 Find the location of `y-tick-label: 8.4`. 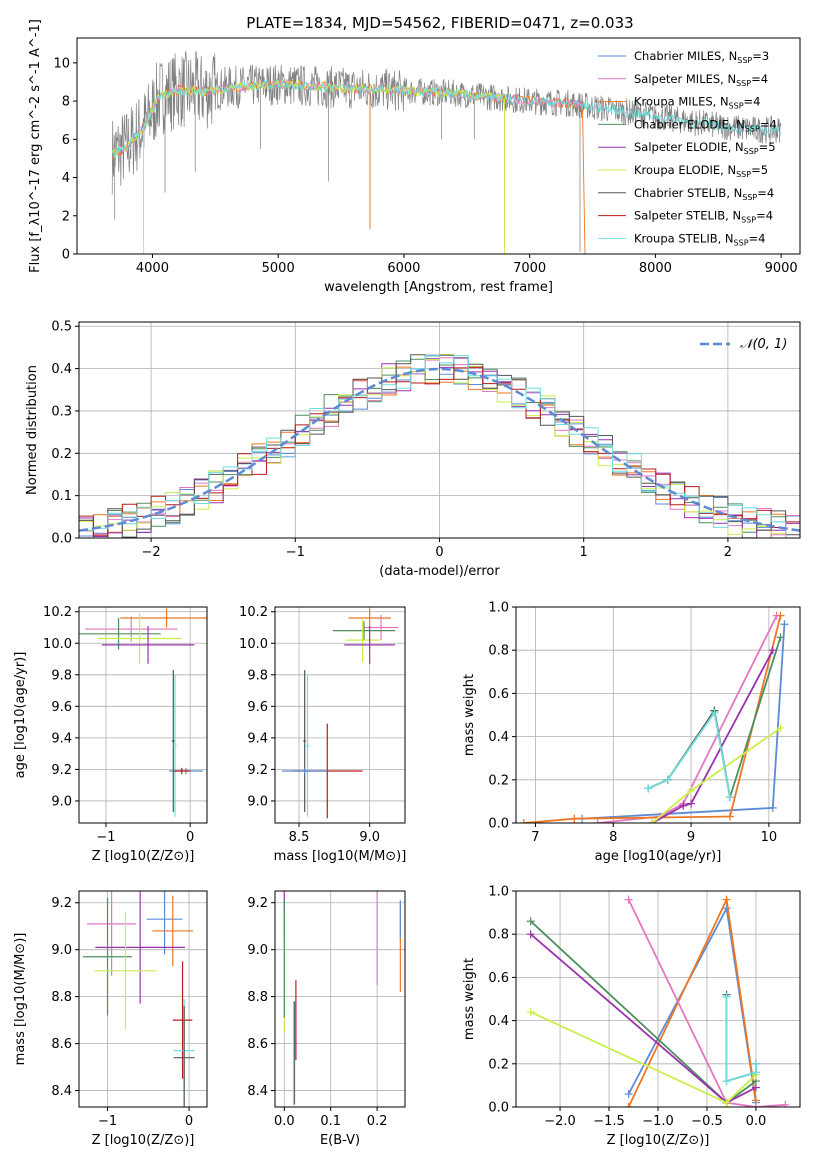

y-tick-label: 8.4 is located at coordinates (61, 1091).